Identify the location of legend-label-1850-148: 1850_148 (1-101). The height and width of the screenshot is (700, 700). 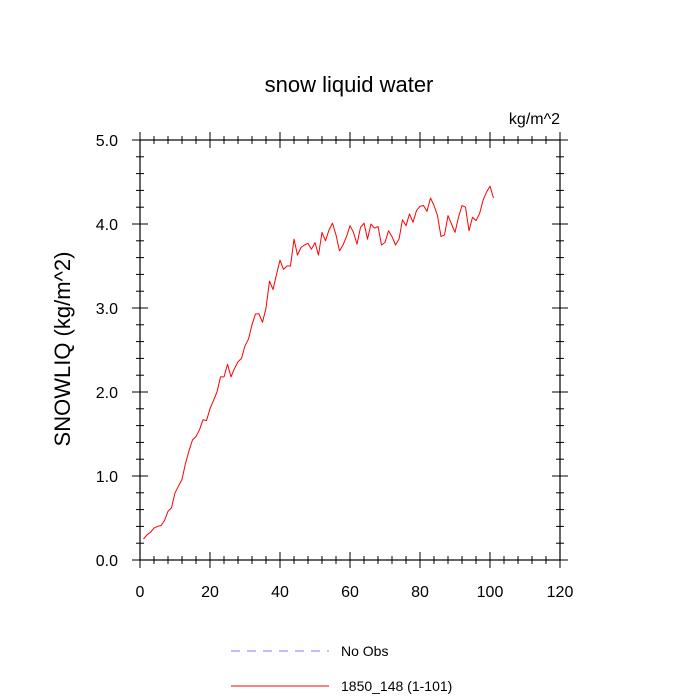
(396, 686).